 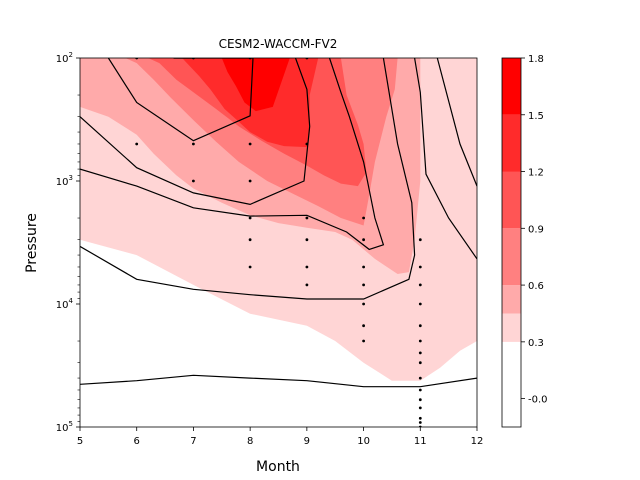 I want to click on x-tick-label: 7, so click(x=193, y=441).